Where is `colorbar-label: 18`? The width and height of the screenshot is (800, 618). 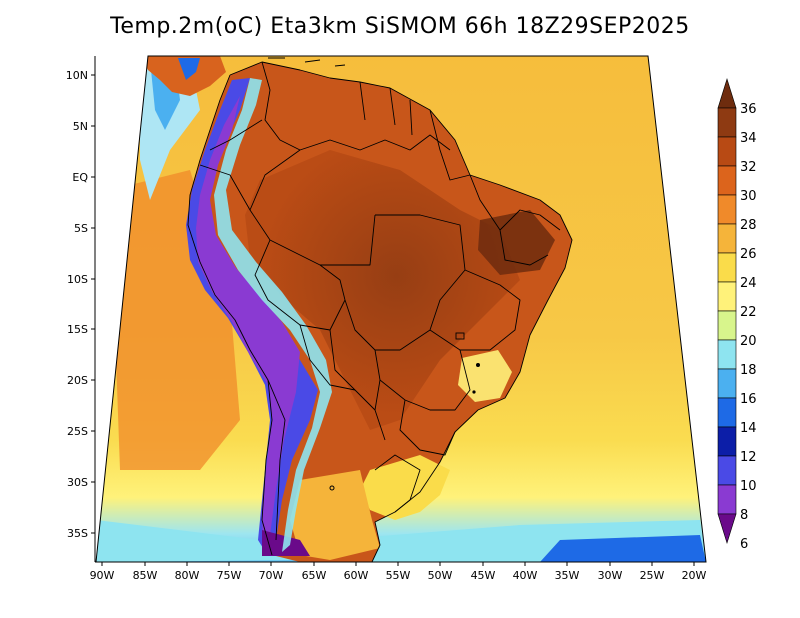
colorbar-label: 18 is located at coordinates (748, 370).